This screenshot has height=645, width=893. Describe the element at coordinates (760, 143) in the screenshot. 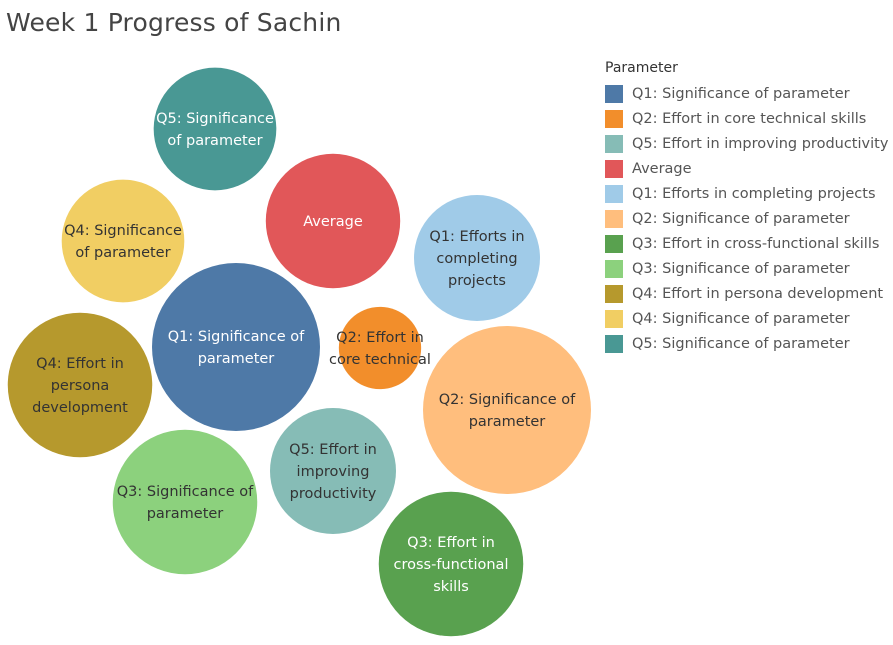

I see `legend-label: Q5: Effort in improving productivity` at that location.